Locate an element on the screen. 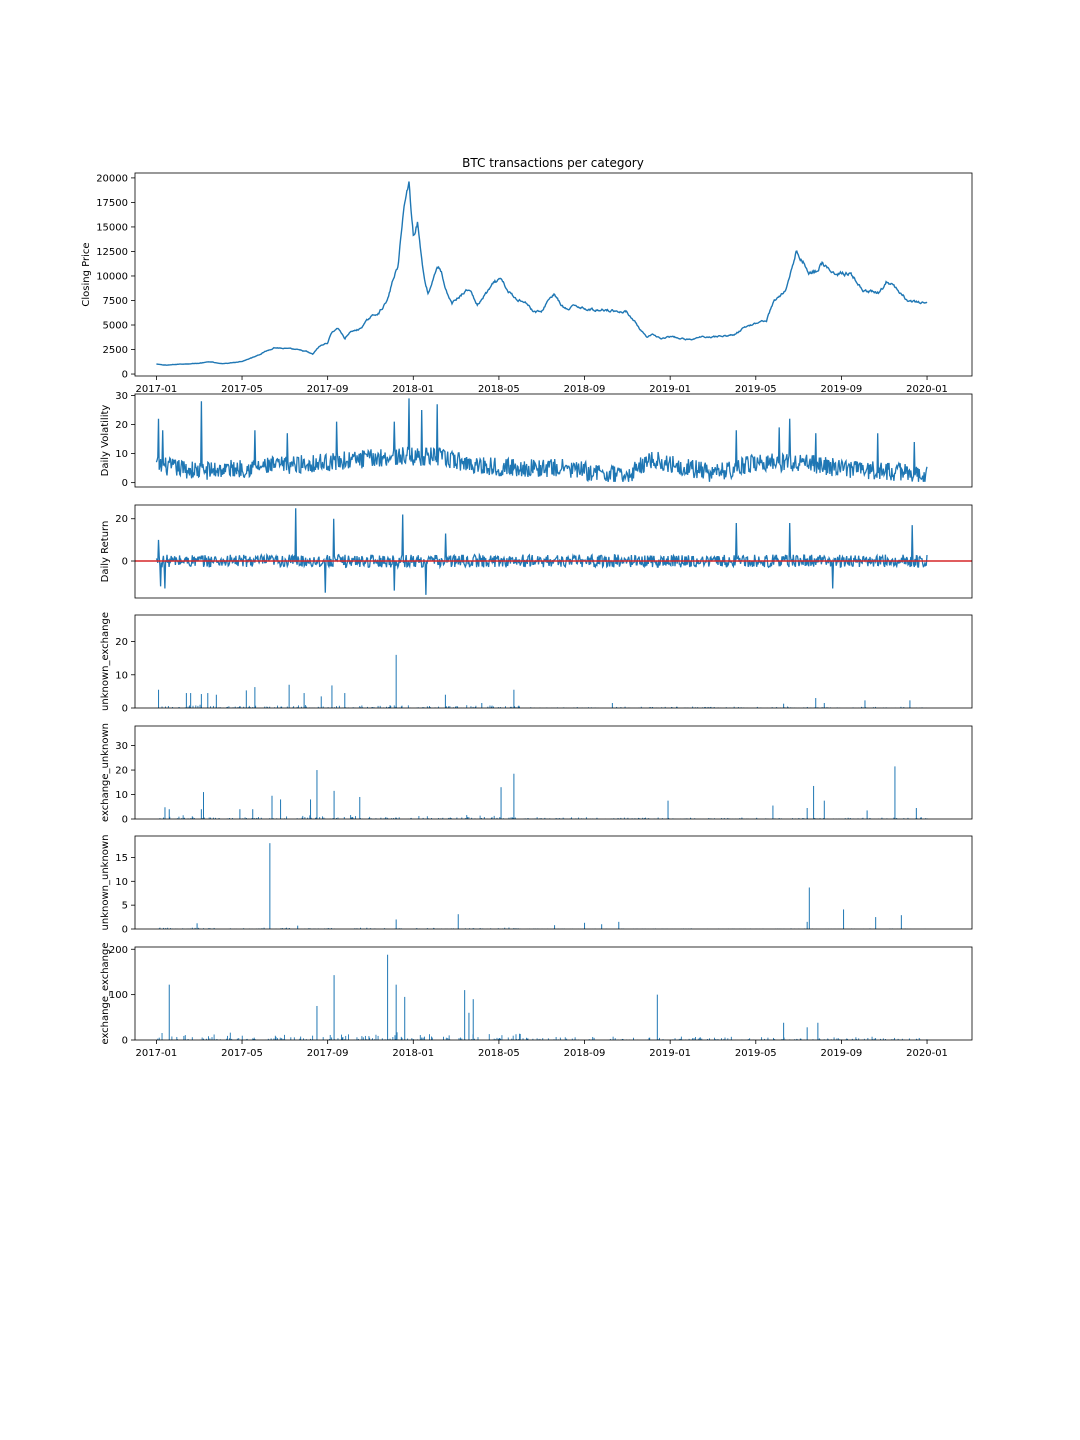 The width and height of the screenshot is (1080, 1440). price-line is located at coordinates (542, 273).